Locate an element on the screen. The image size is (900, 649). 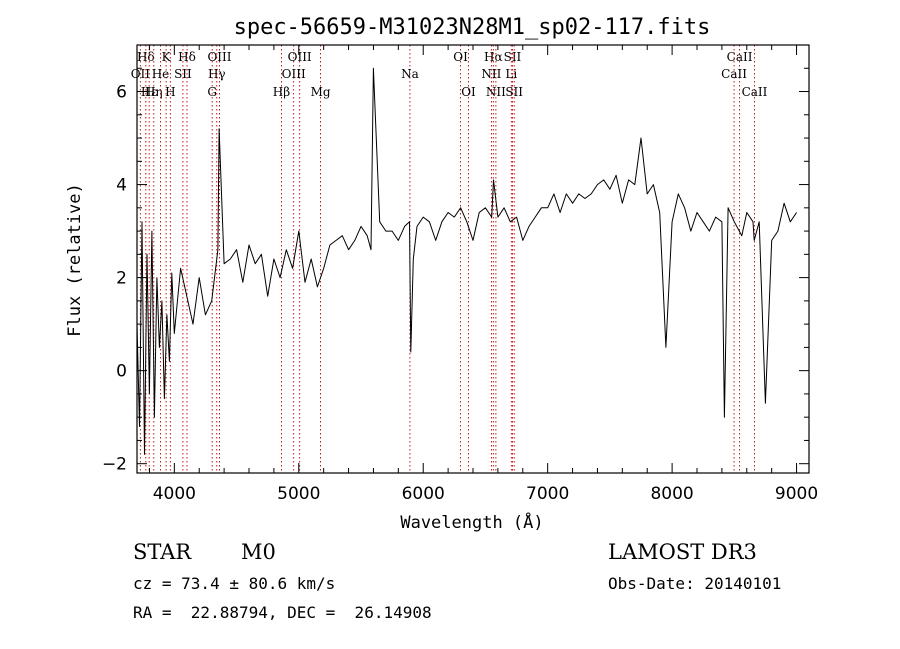
line-label-26: CaII is located at coordinates (734, 74).